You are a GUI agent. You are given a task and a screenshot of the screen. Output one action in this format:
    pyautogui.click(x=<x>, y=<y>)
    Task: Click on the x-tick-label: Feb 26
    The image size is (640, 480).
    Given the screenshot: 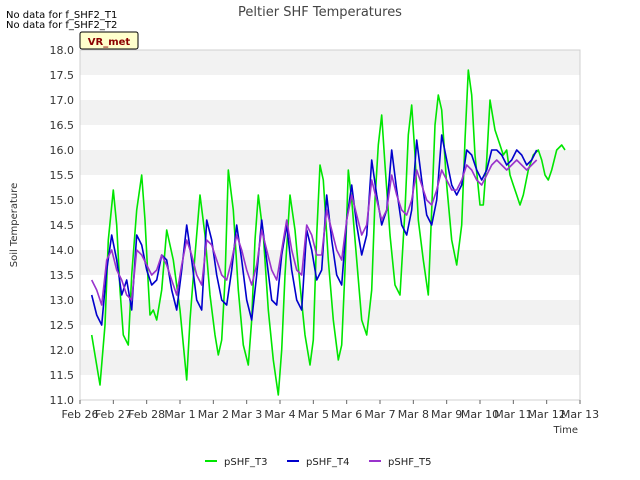 What is the action you would take?
    pyautogui.click(x=80, y=414)
    